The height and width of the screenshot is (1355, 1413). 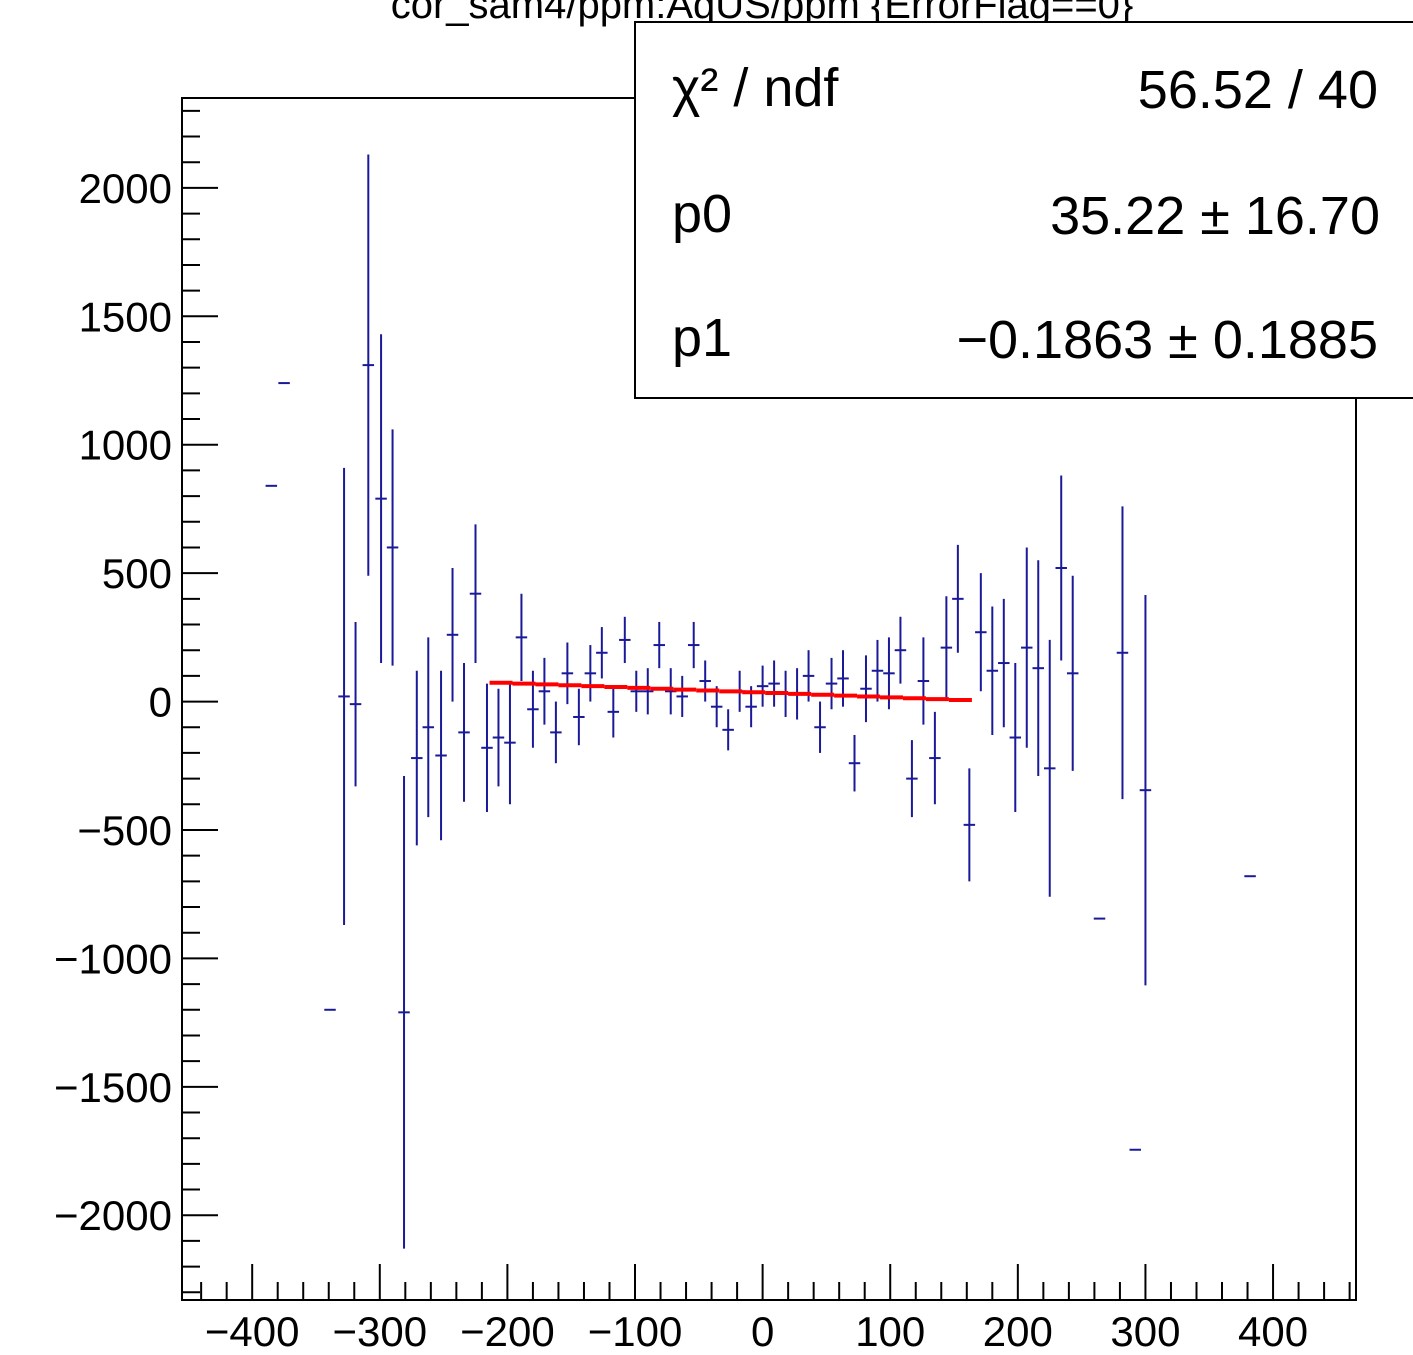 I want to click on x-tick-label: 300, so click(x=1145, y=1331).